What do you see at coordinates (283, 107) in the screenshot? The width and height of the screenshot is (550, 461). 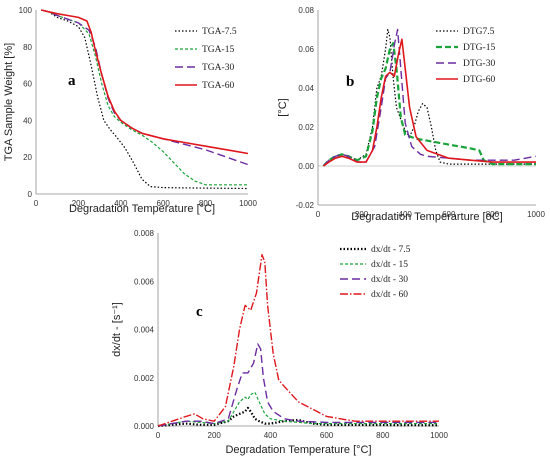 I see `y-axis-label: [°C]` at bounding box center [283, 107].